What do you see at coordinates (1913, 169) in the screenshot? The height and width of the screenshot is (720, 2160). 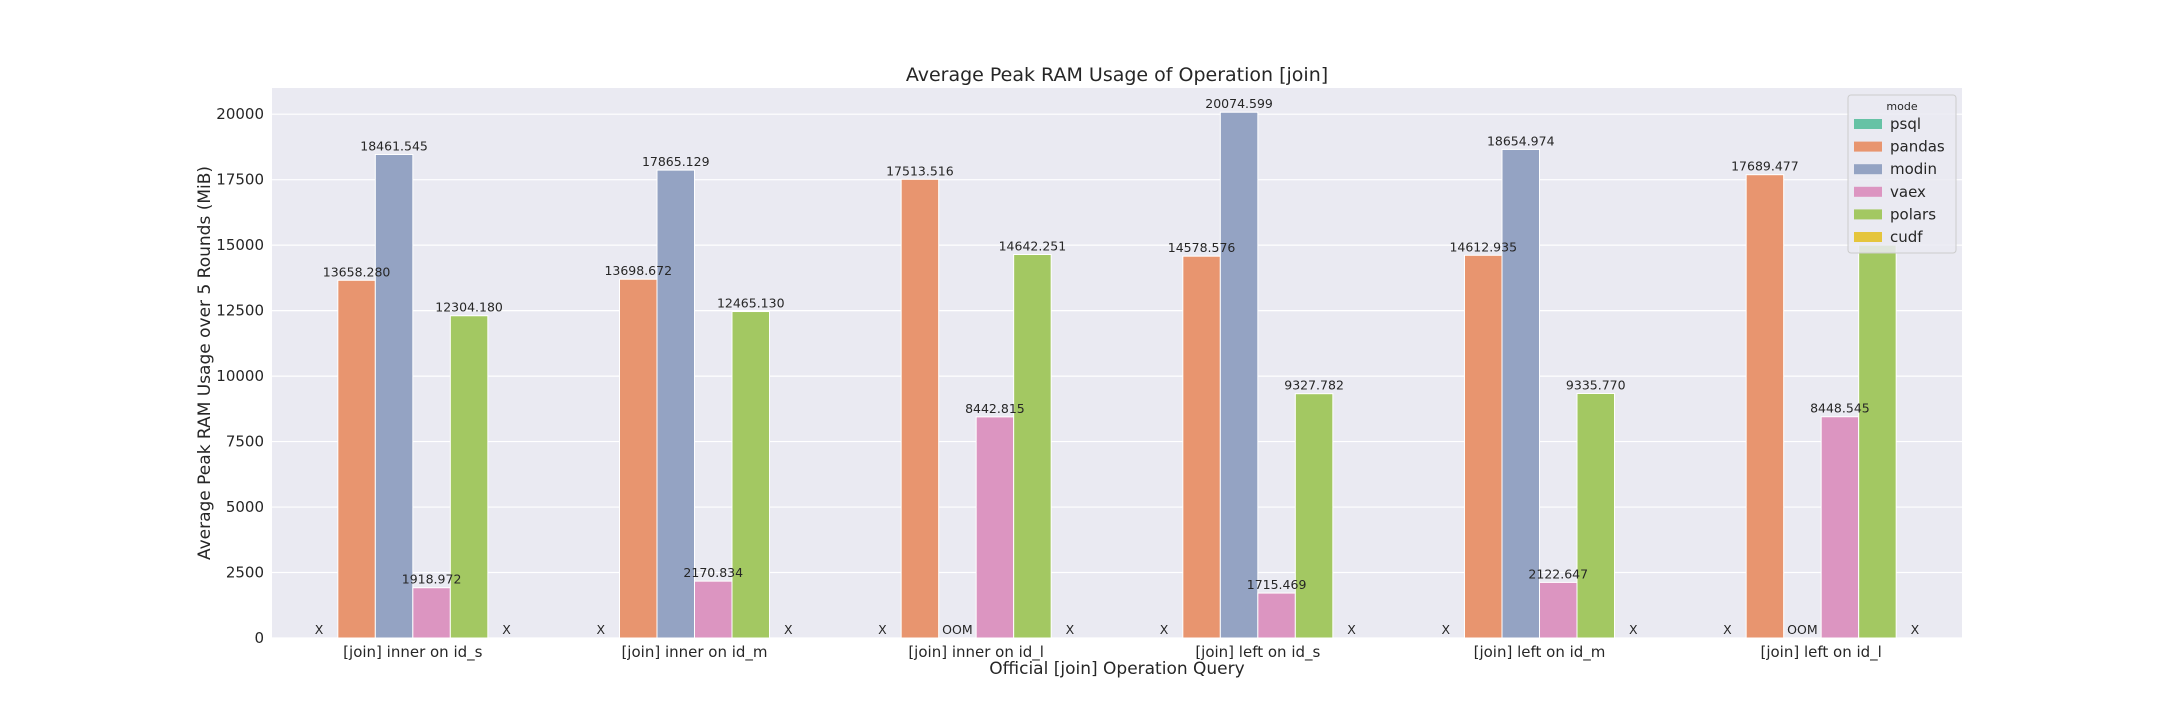 I see `legend-entry-modin: modin` at bounding box center [1913, 169].